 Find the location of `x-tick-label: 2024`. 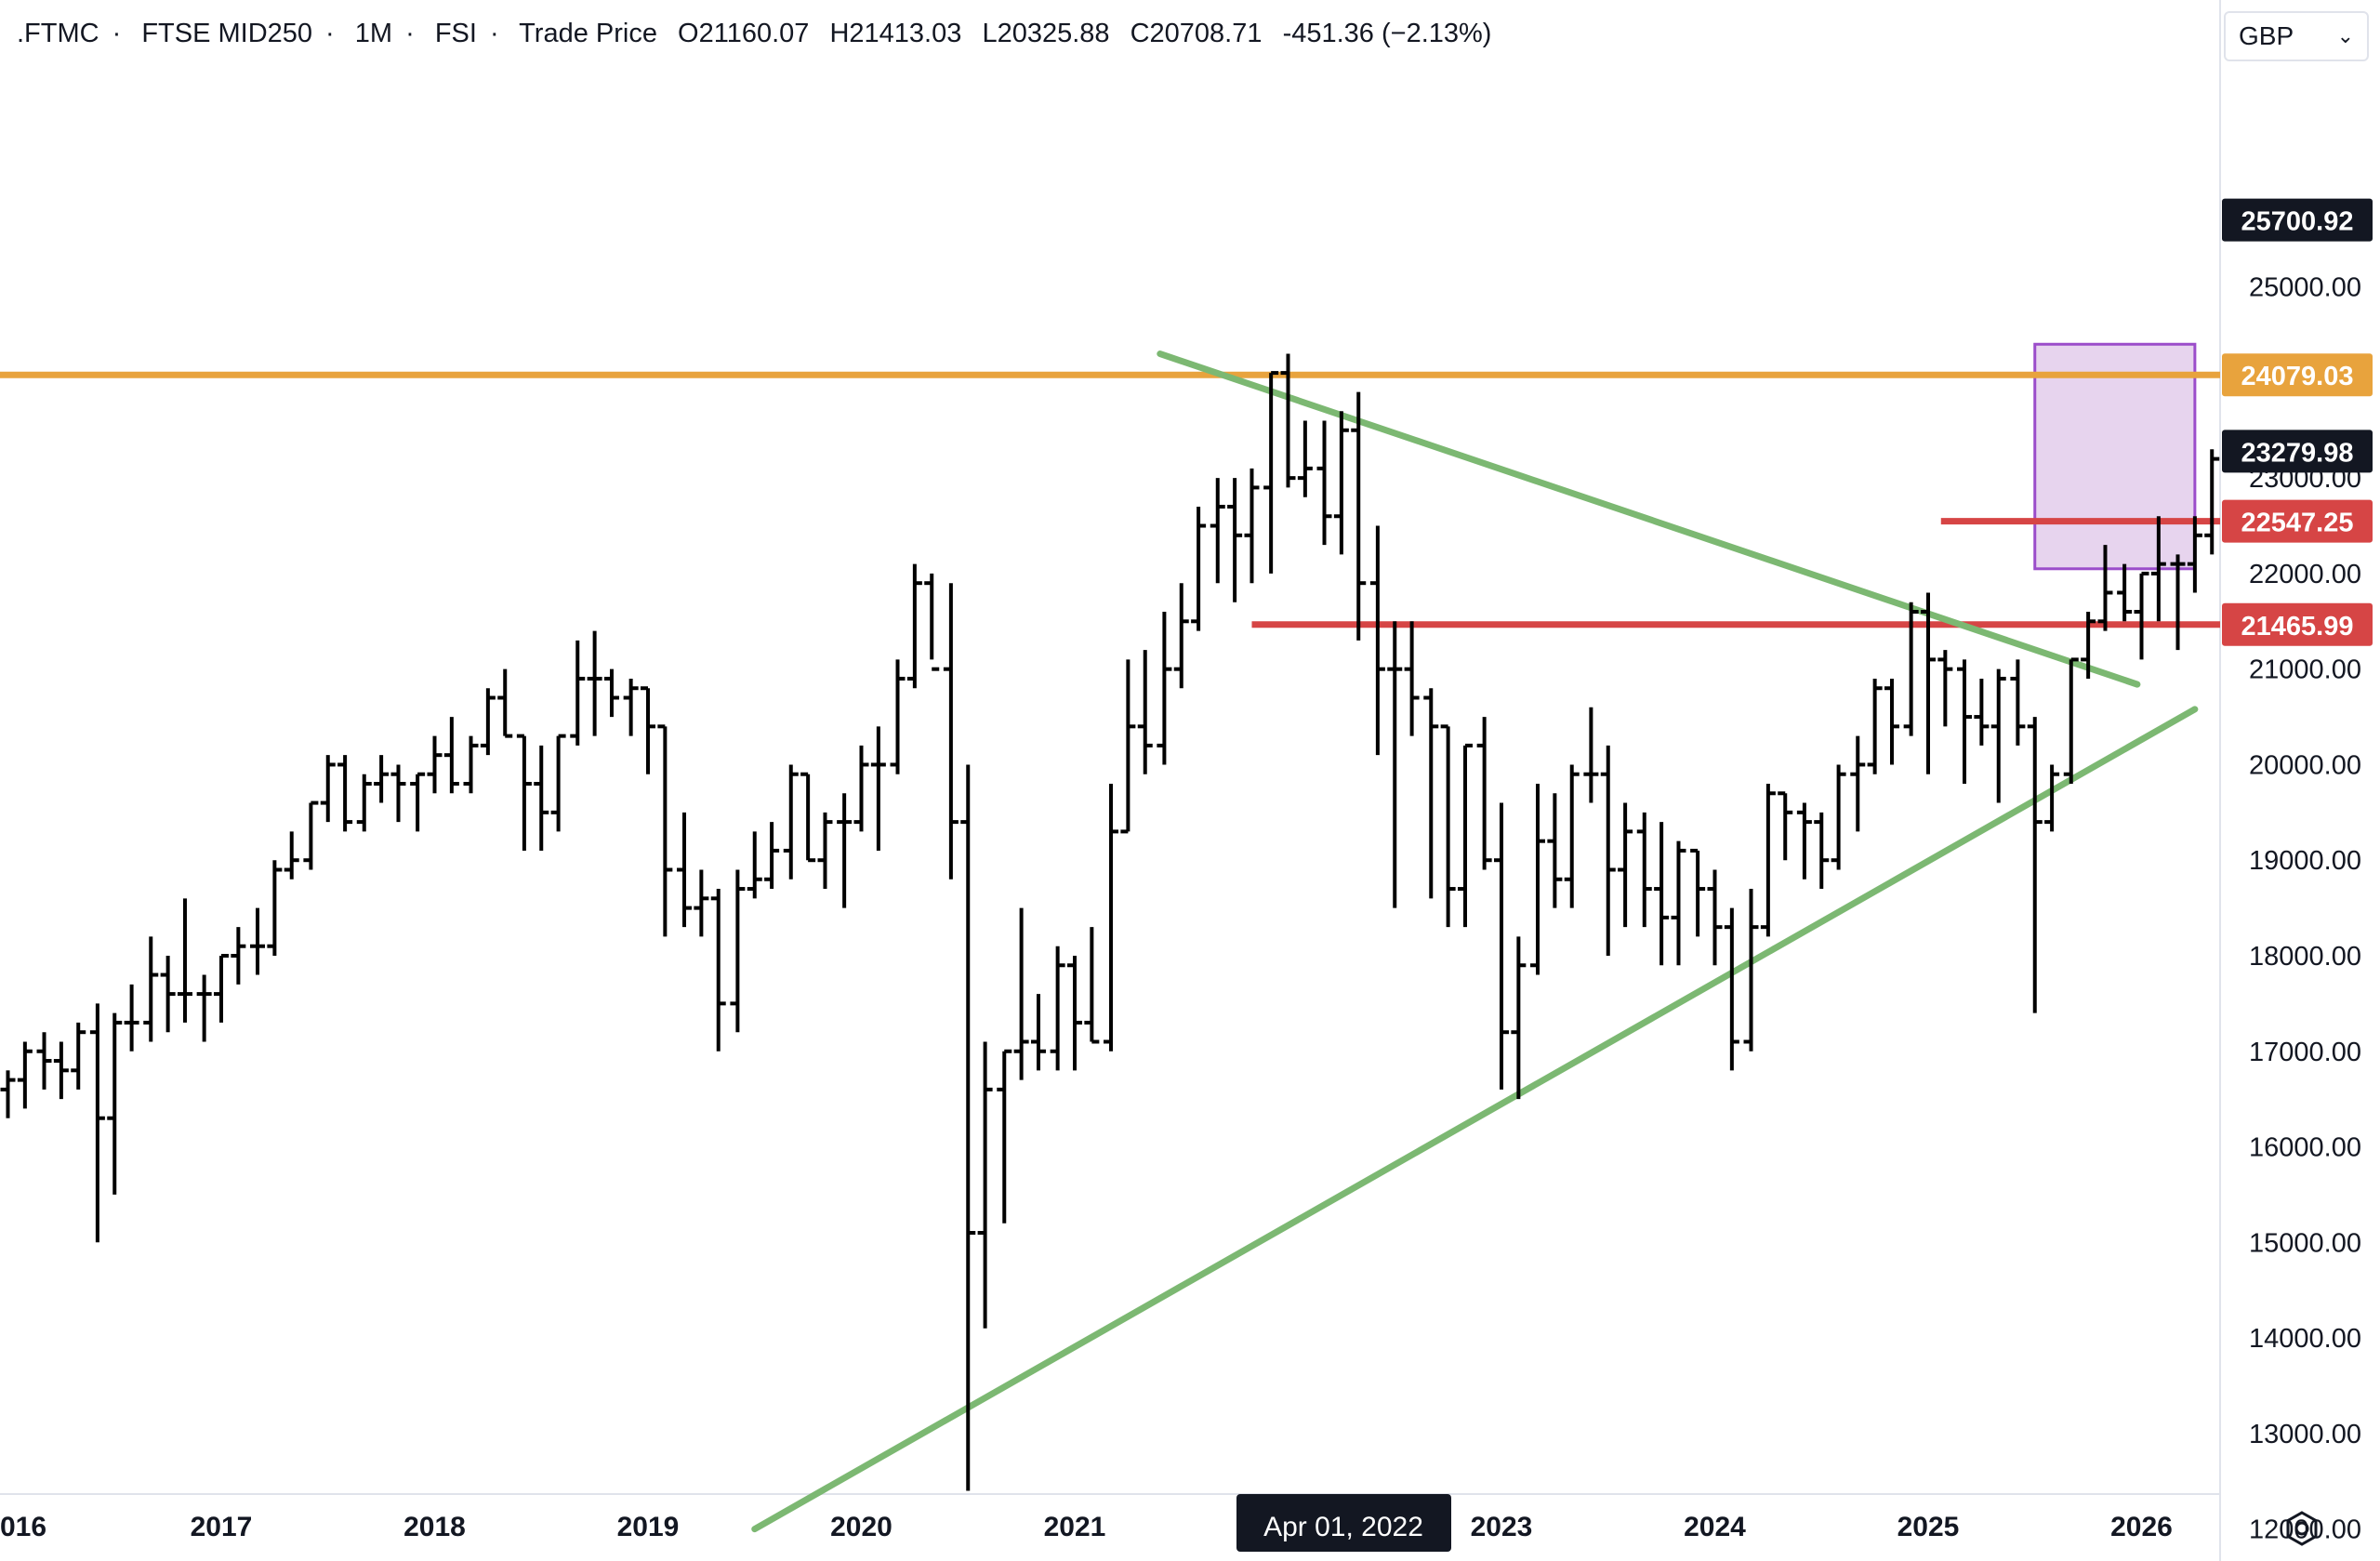

x-tick-label: 2024 is located at coordinates (1715, 1527).